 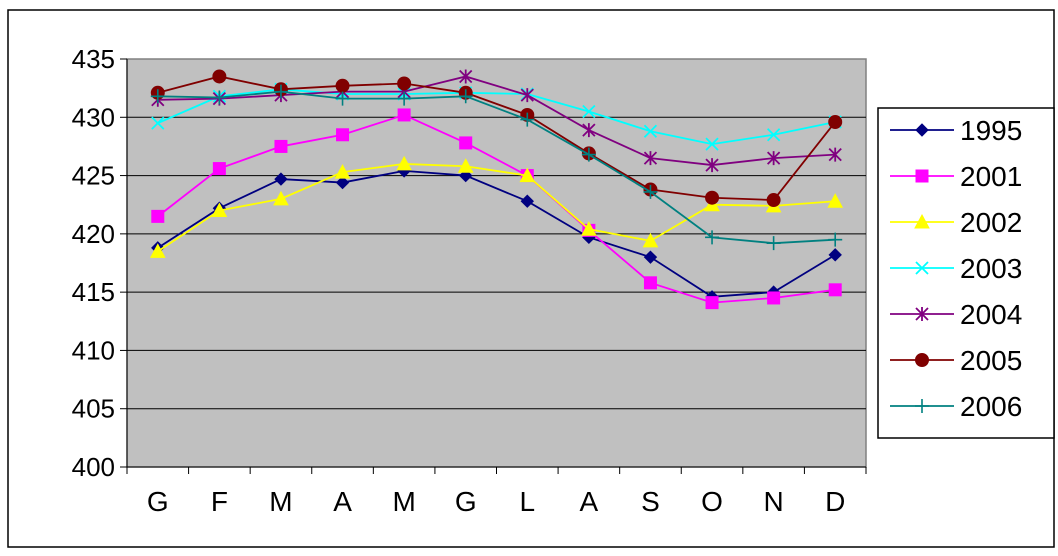 I want to click on legend-label: 2005, so click(x=991, y=360).